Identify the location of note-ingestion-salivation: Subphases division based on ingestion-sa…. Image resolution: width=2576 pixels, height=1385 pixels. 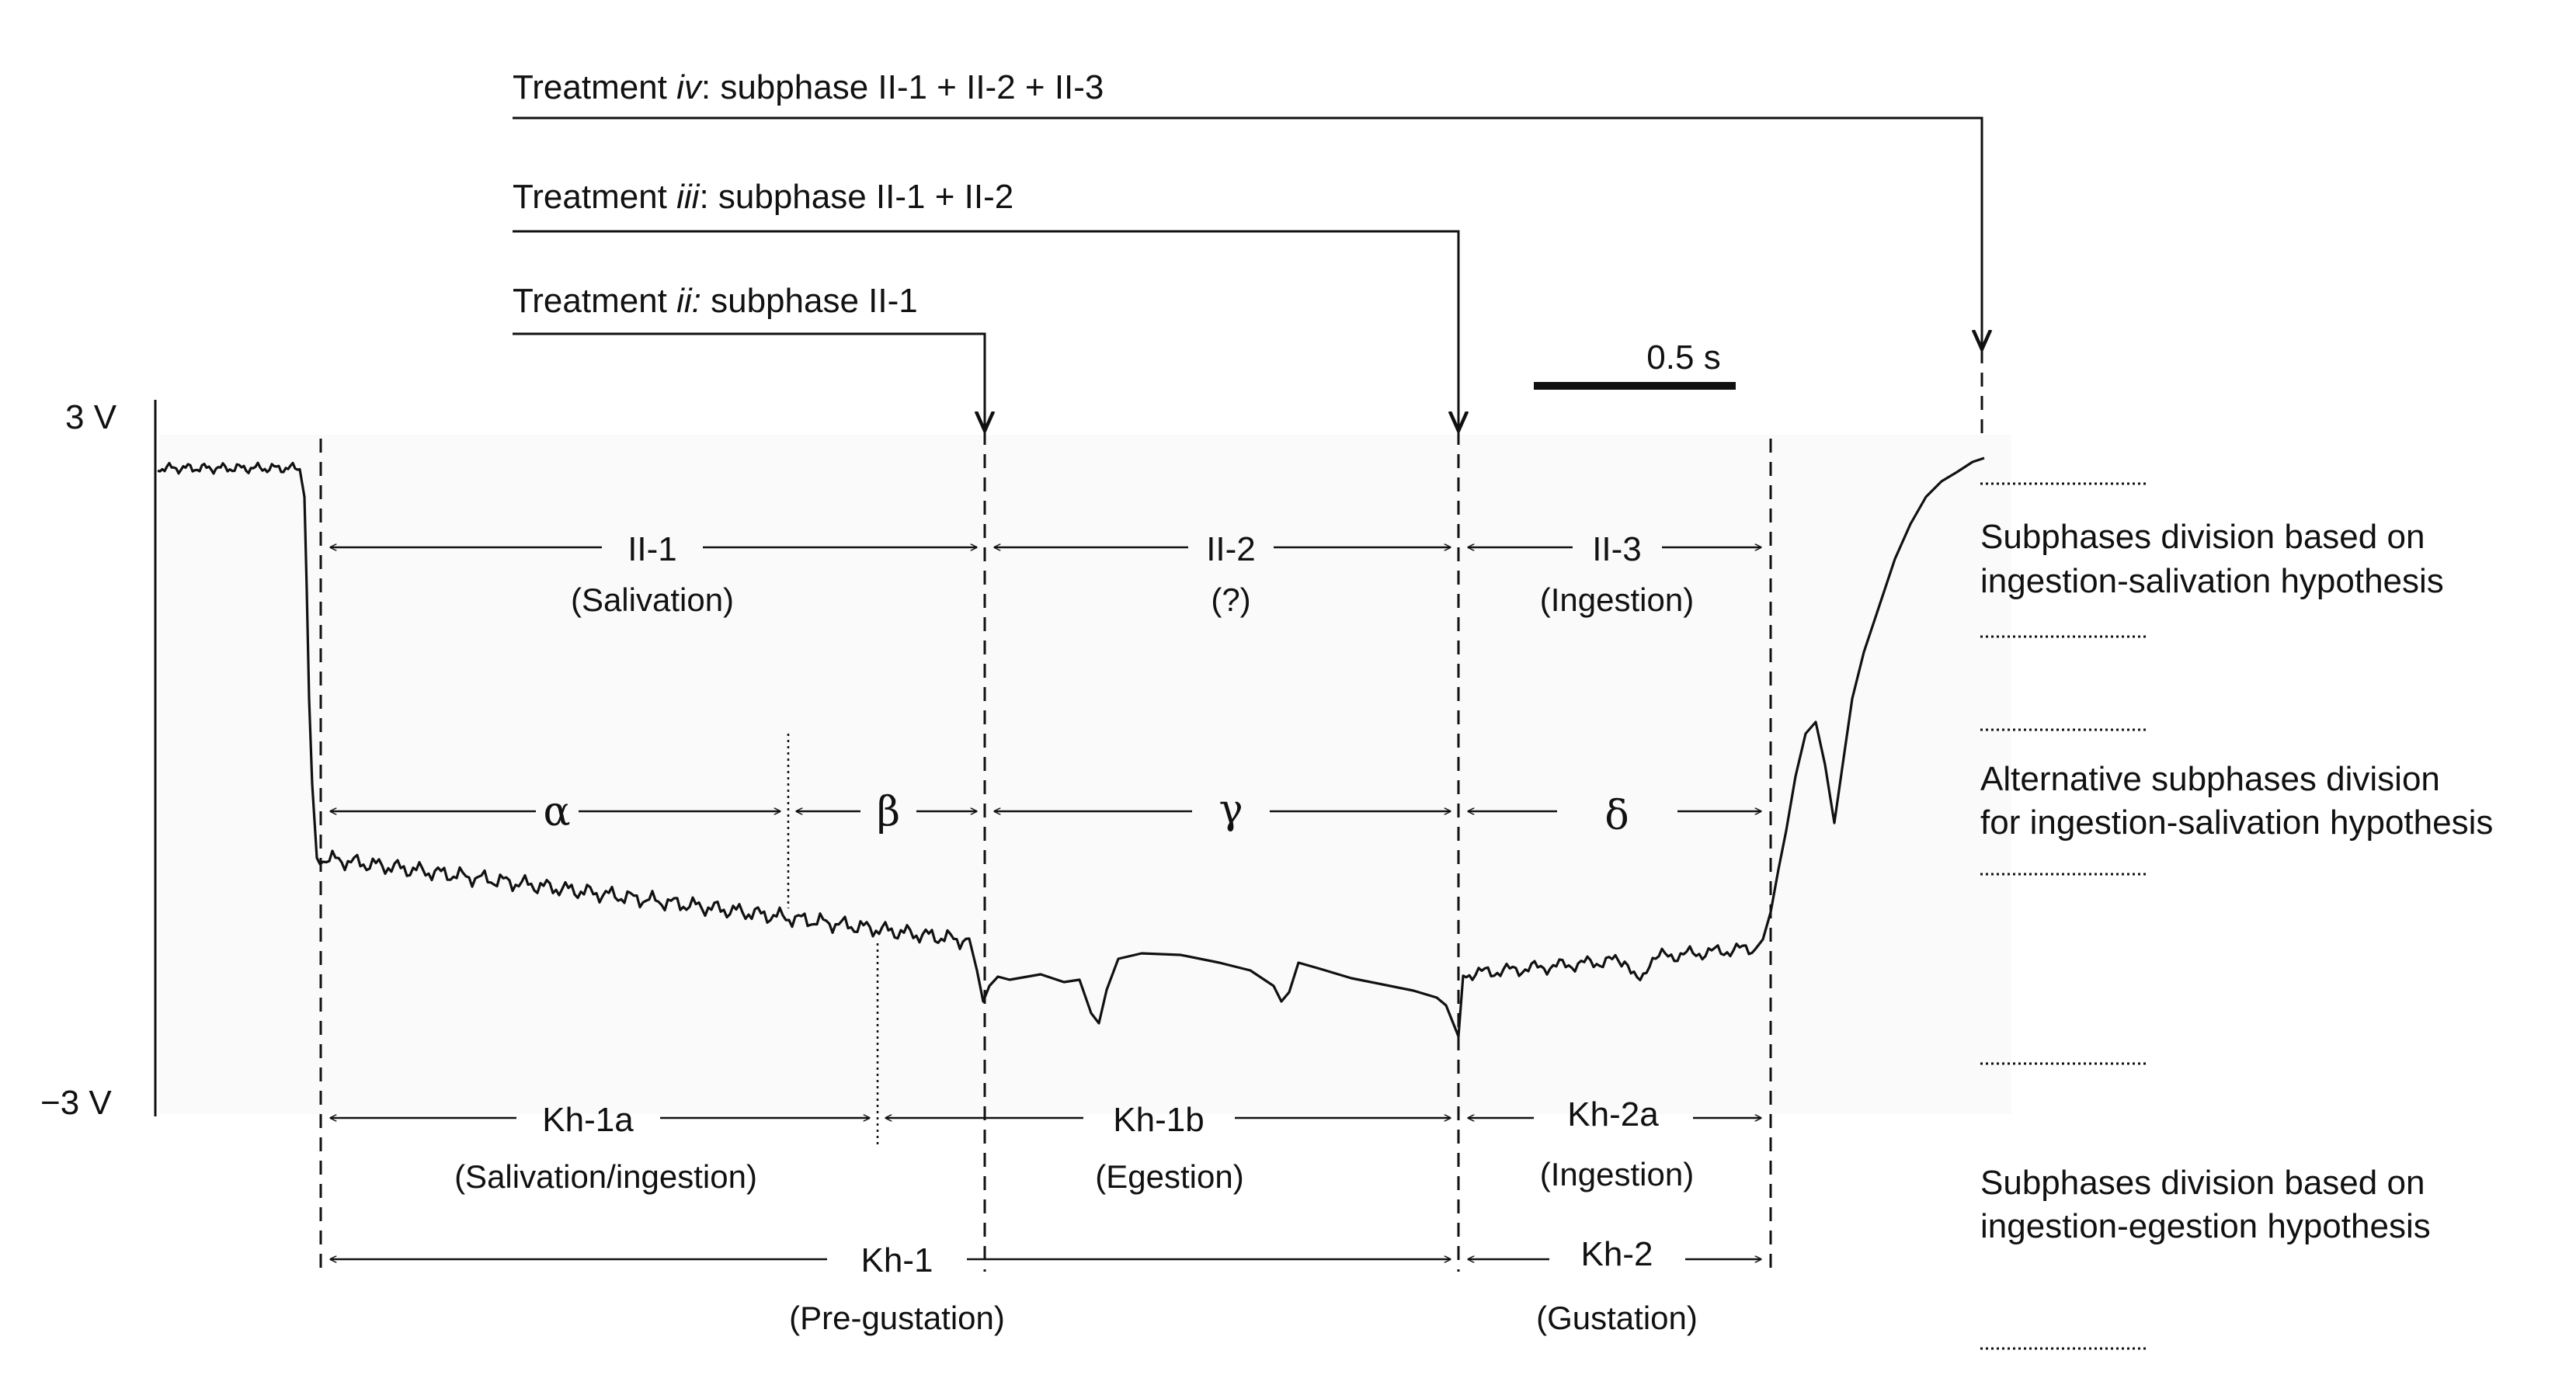
(2212, 559).